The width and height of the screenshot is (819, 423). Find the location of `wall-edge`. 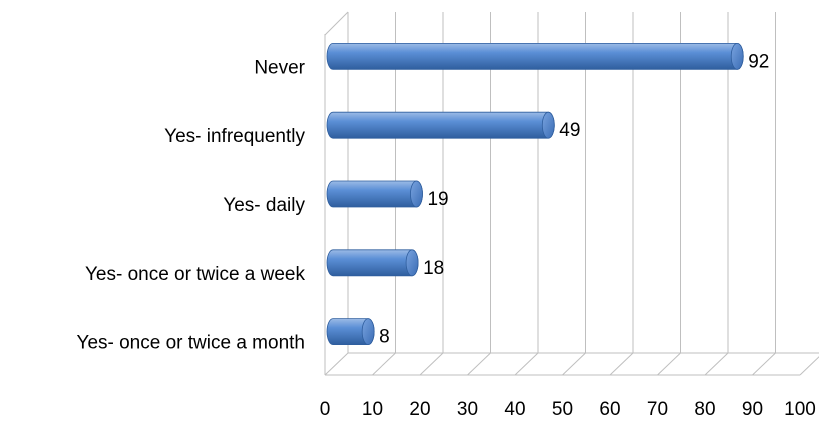

wall-edge is located at coordinates (336, 23).